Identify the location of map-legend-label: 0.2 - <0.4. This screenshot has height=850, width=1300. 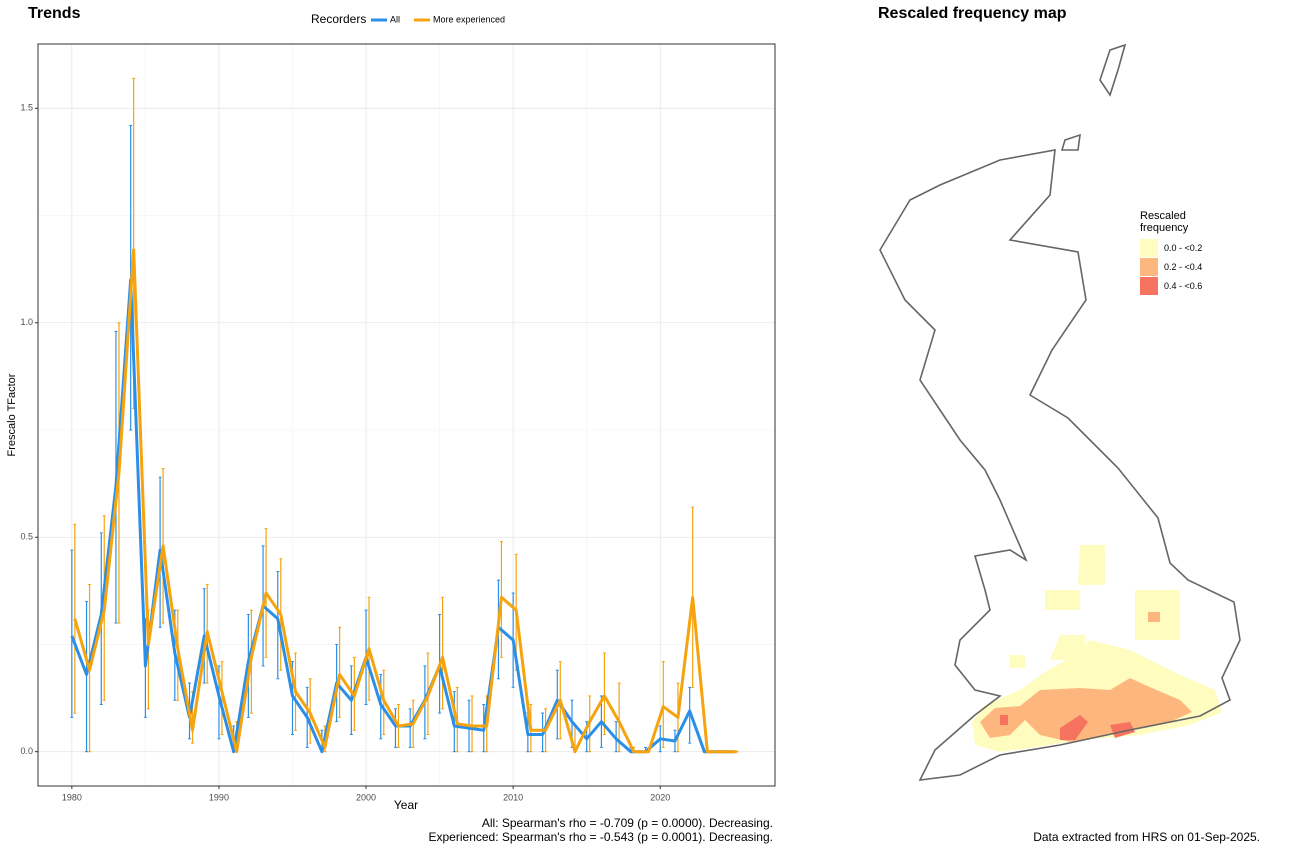
(1183, 266).